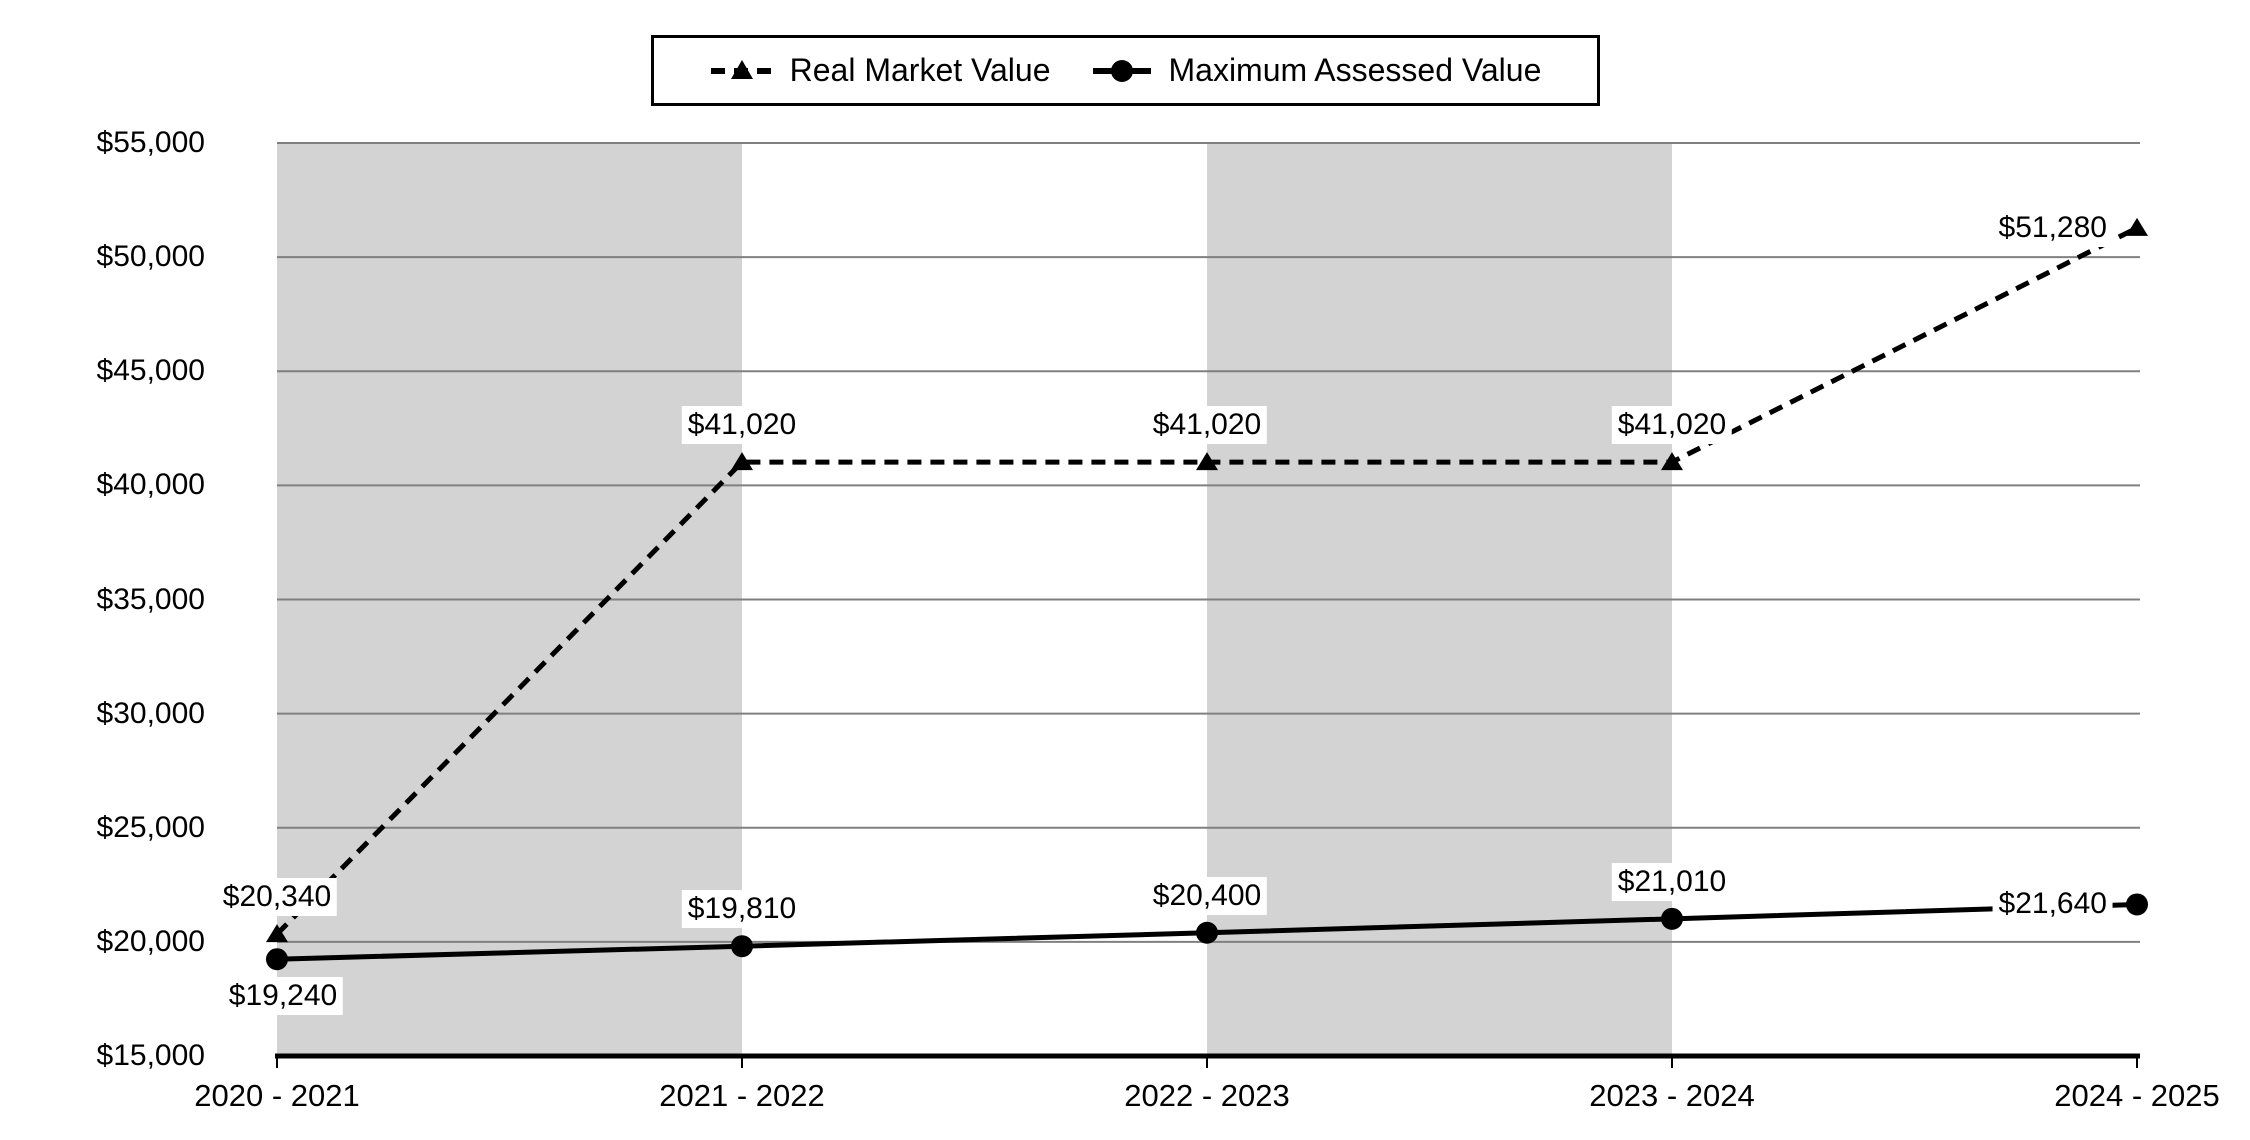  I want to click on dashed-line-triangle-marker-icon, so click(741, 69).